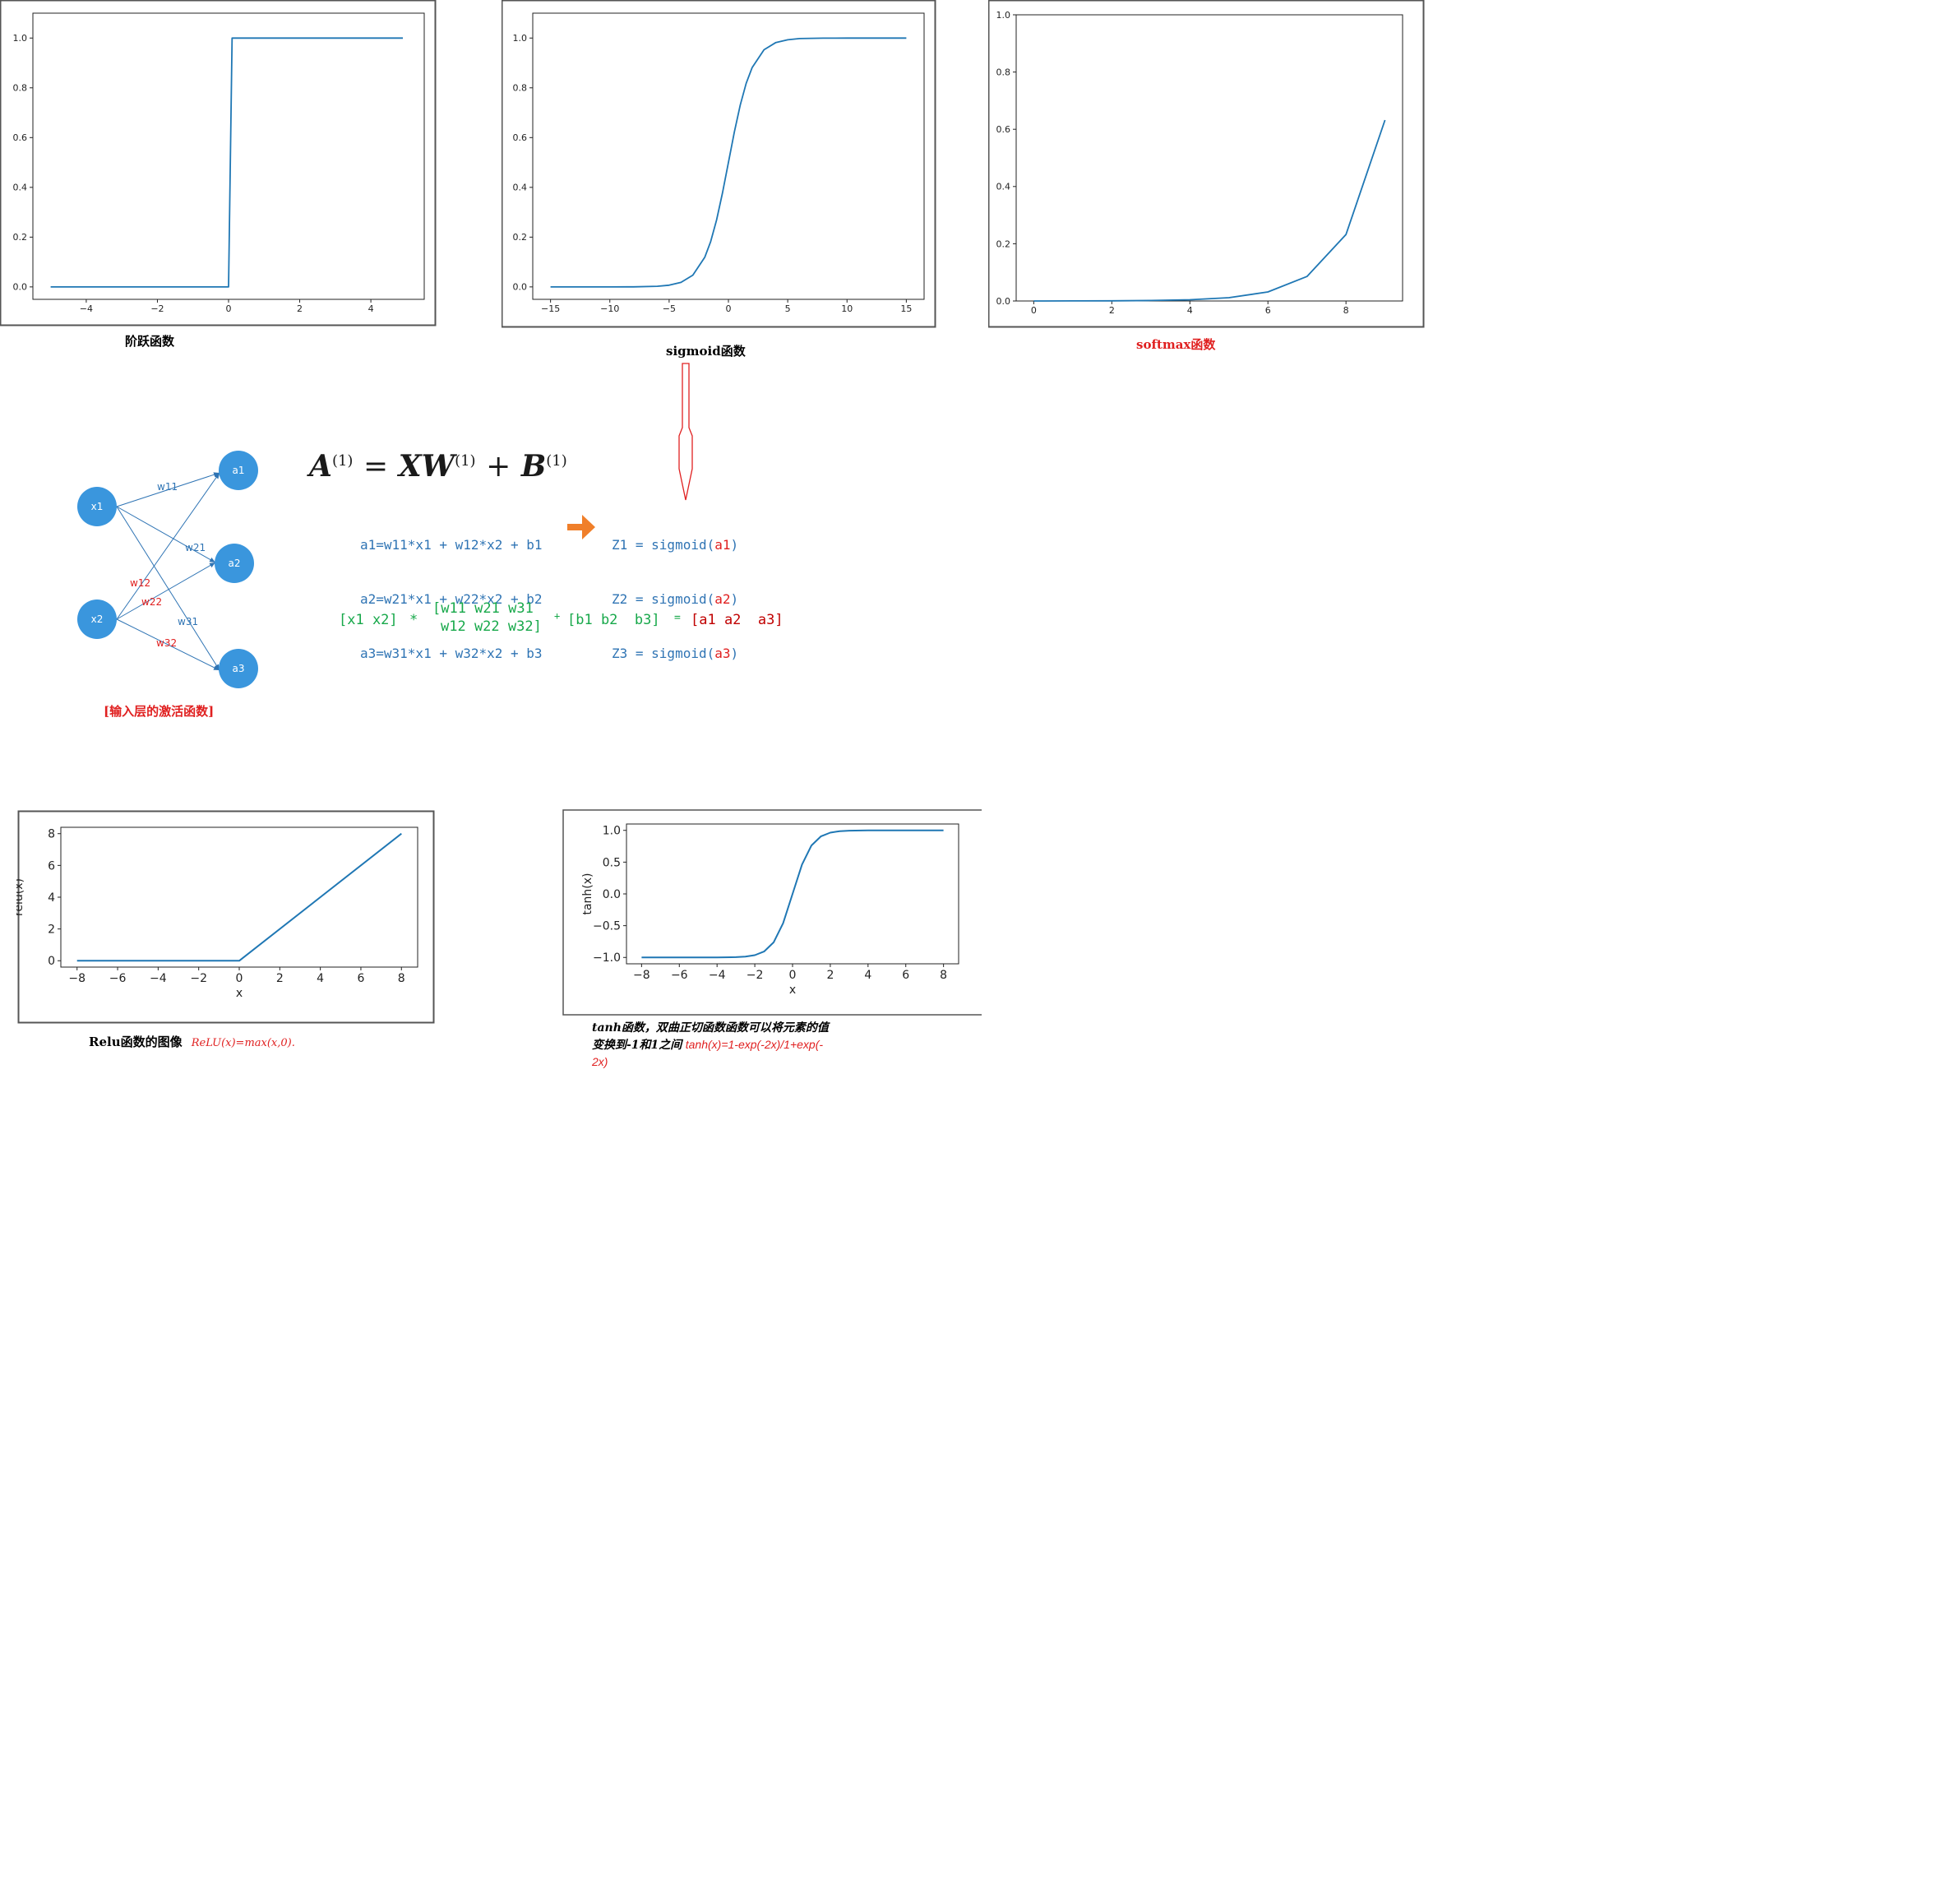 This screenshot has width=1960, height=1898. I want to click on equation-a1: a1=w11*x1 + w12*x2 + b1, so click(451, 545).